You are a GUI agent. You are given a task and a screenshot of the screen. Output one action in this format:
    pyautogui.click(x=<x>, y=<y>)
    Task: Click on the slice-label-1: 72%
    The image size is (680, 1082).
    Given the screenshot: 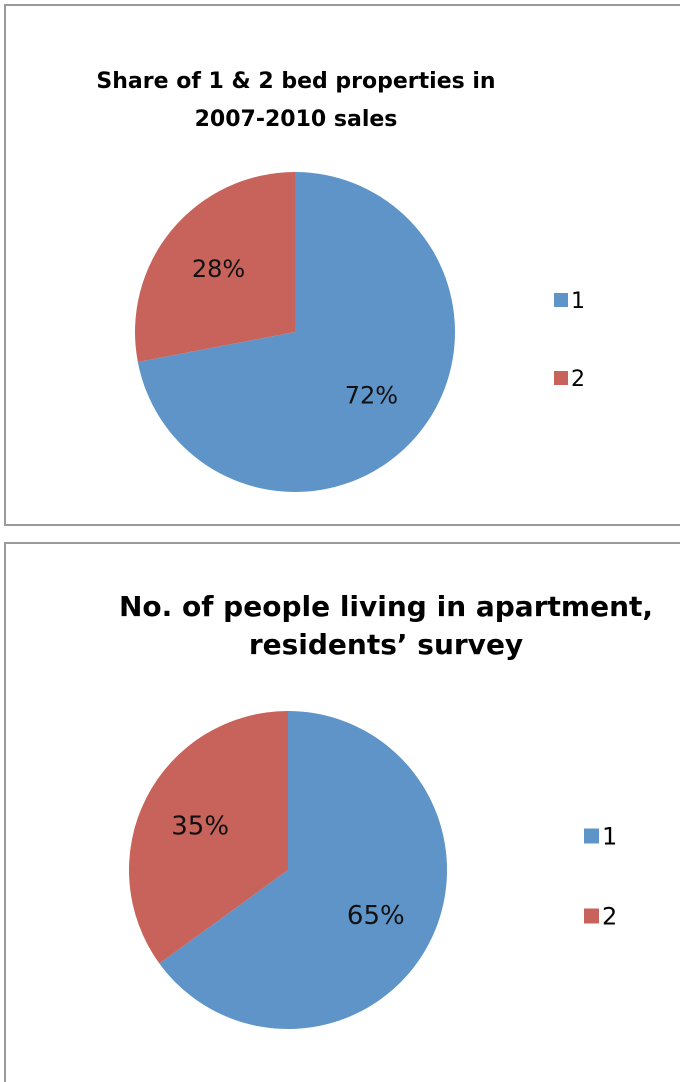 What is the action you would take?
    pyautogui.click(x=371, y=396)
    